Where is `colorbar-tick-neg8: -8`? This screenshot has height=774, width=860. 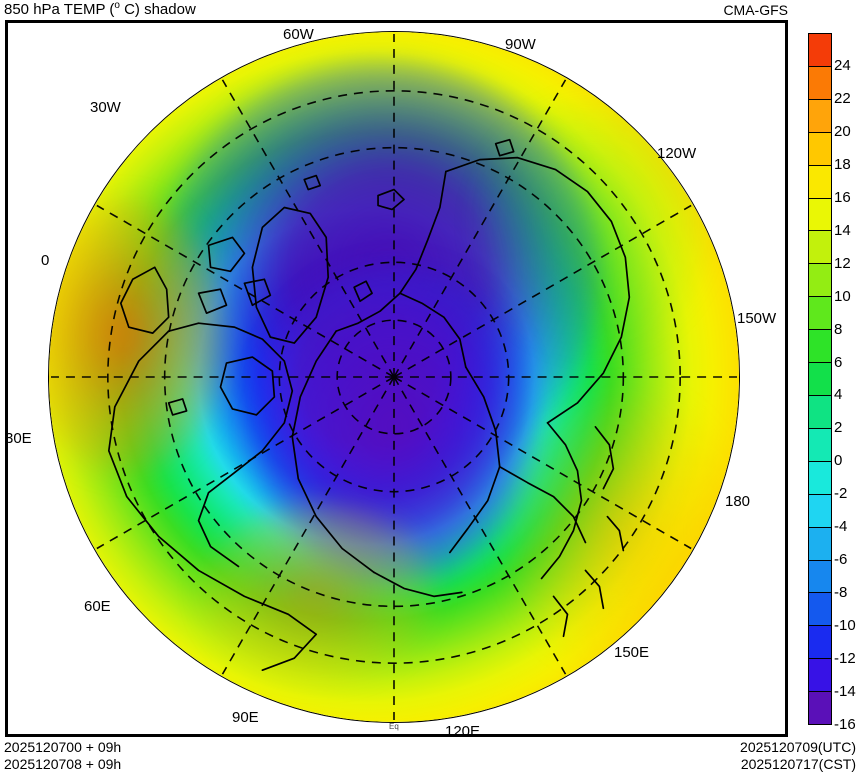
colorbar-tick-neg8: -8 is located at coordinates (841, 593).